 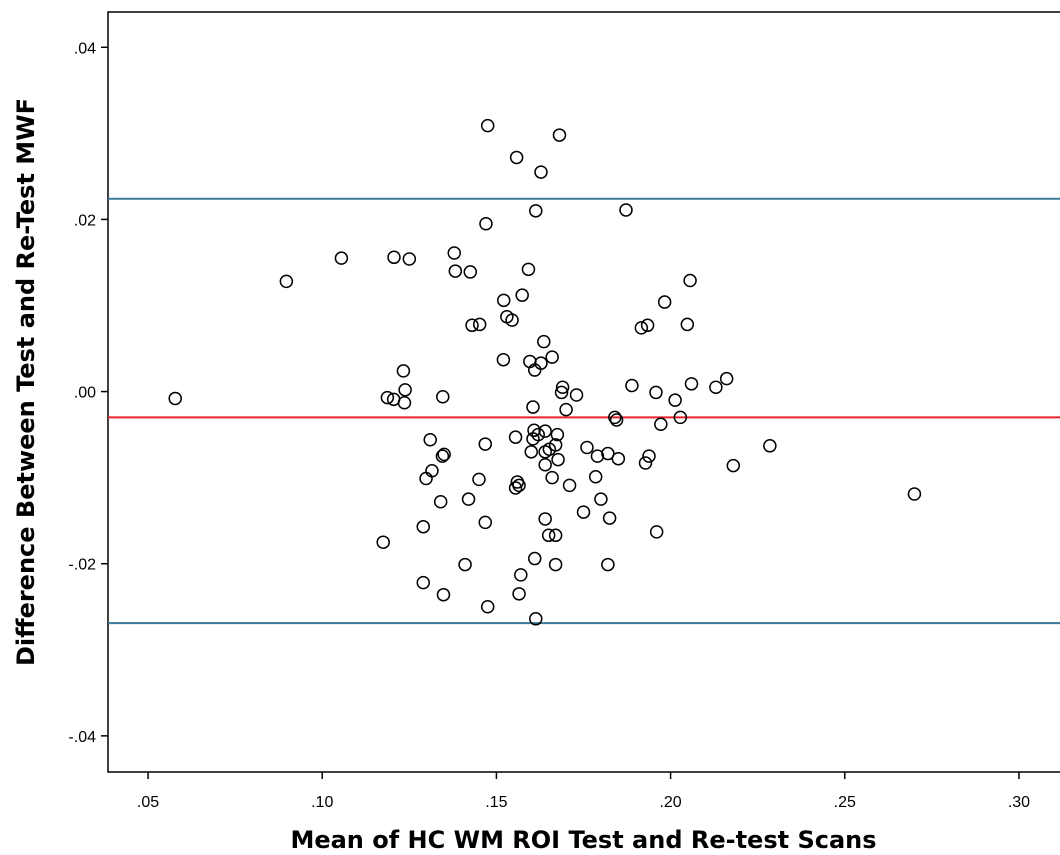 I want to click on y-axis: -.04 -.02 .00 .02 .04, so click(x=88, y=393).